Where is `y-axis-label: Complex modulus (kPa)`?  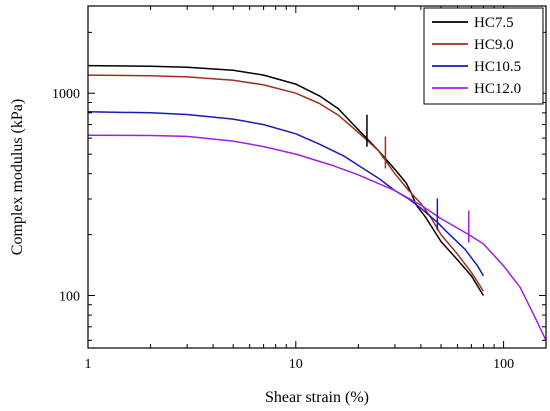 y-axis-label: Complex modulus (kPa) is located at coordinates (17, 177).